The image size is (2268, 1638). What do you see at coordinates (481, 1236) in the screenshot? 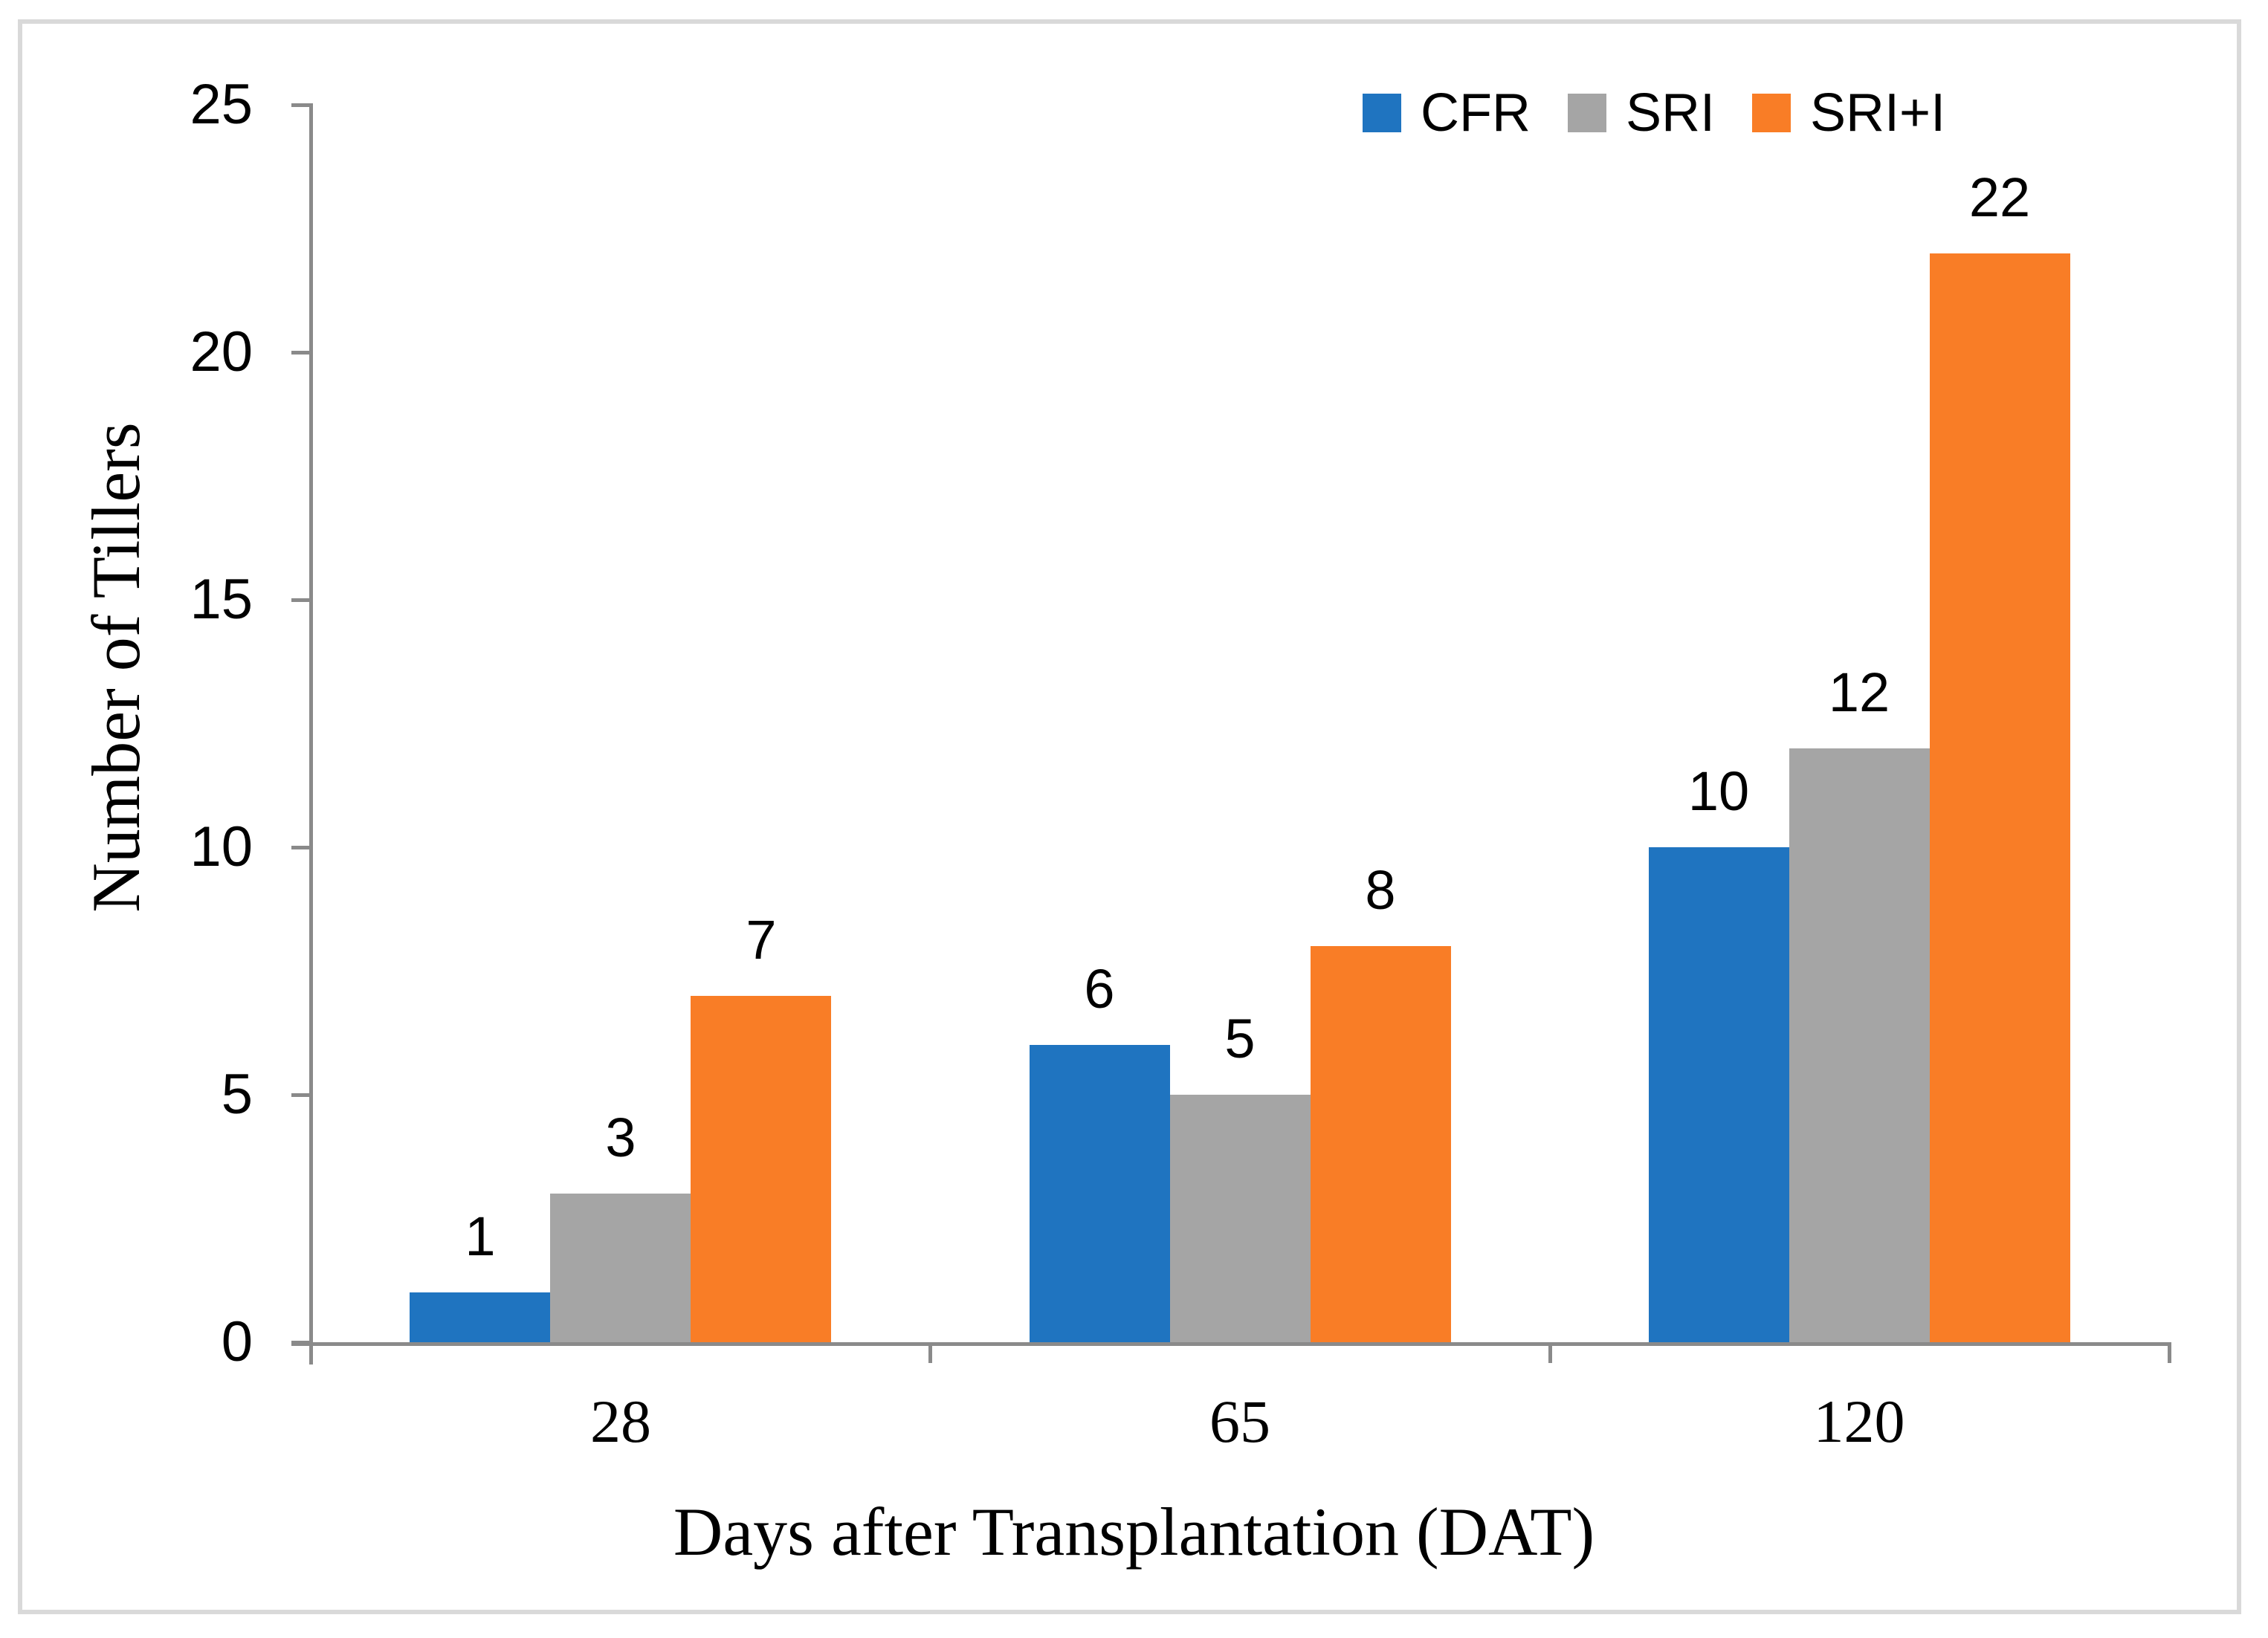
I see `value-label-CFR-28: 1` at bounding box center [481, 1236].